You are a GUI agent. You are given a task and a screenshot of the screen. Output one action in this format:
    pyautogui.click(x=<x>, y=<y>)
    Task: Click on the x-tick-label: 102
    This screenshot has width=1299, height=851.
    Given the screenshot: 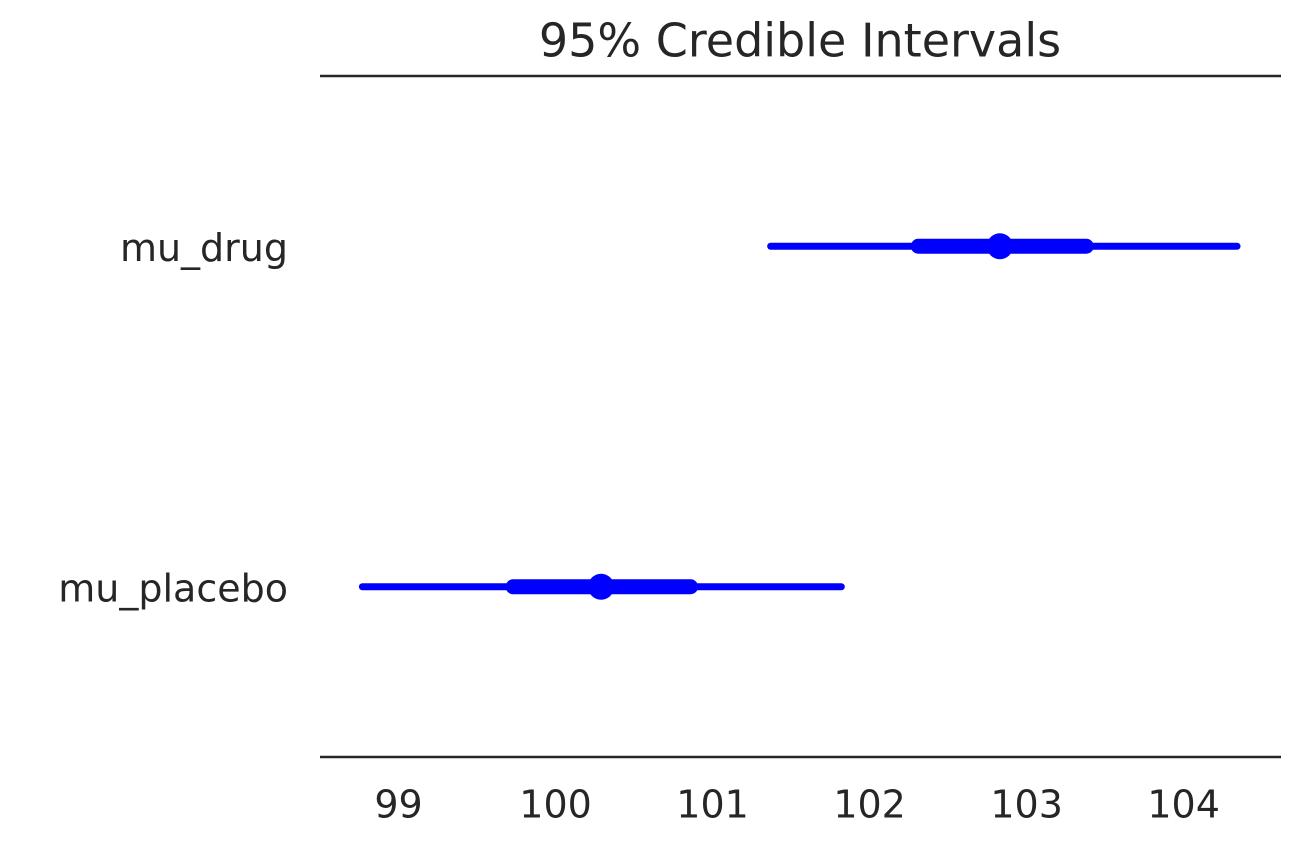 What is the action you would take?
    pyautogui.click(x=869, y=805)
    